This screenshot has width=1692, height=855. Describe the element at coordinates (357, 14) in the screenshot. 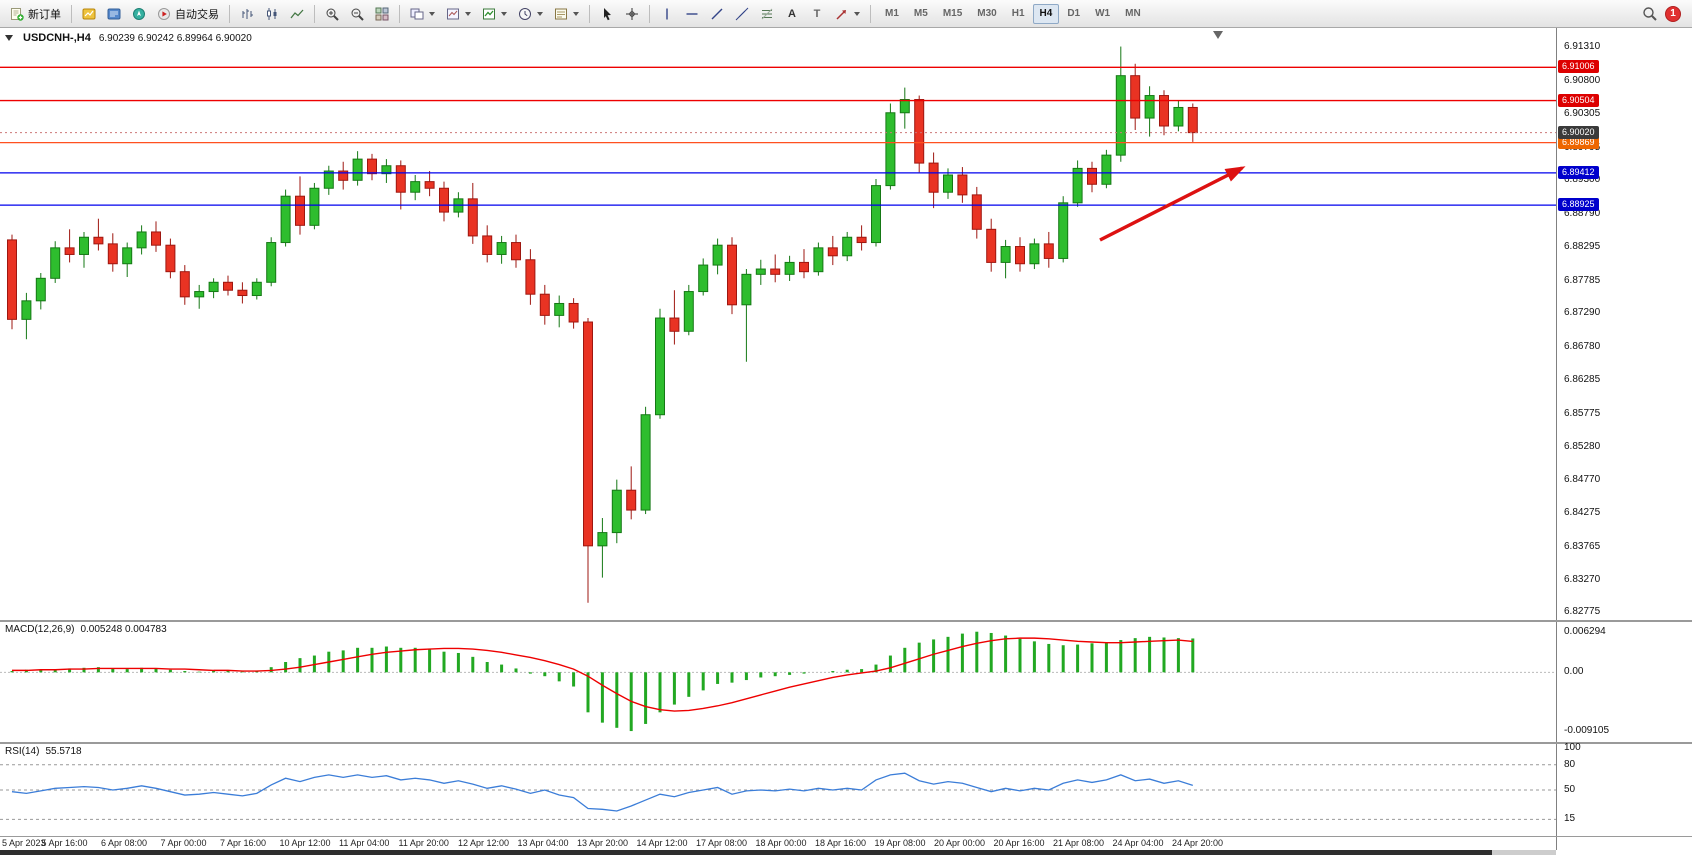

I see `zoom-out-button` at that location.